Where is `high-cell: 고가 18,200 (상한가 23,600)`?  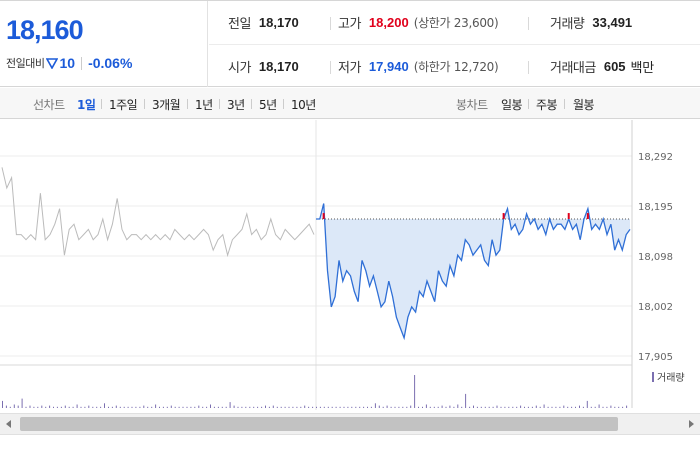 high-cell: 고가 18,200 (상한가 23,600) is located at coordinates (418, 22).